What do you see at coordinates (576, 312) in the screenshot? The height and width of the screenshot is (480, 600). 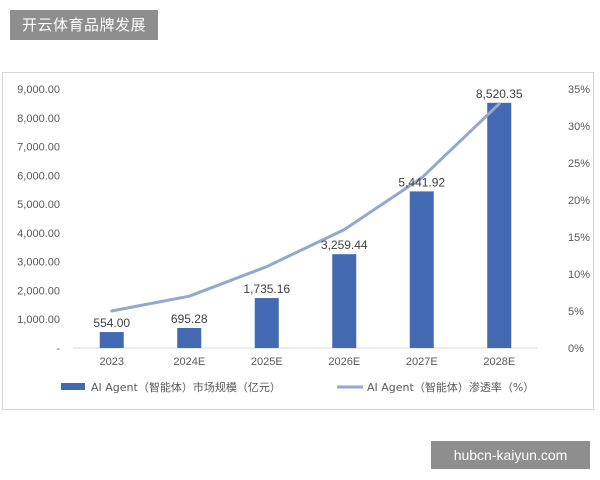 I see `y-right-tick-label: 5%` at bounding box center [576, 312].